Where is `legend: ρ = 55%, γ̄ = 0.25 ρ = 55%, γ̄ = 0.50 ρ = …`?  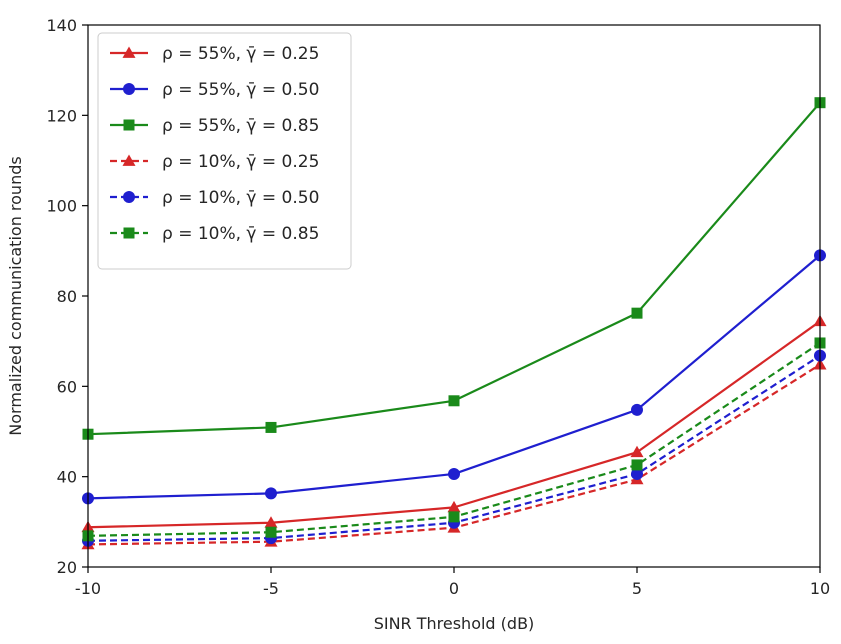 legend: ρ = 55%, γ̄ = 0.25 ρ = 55%, γ̄ = 0.50 ρ = … is located at coordinates (224, 151).